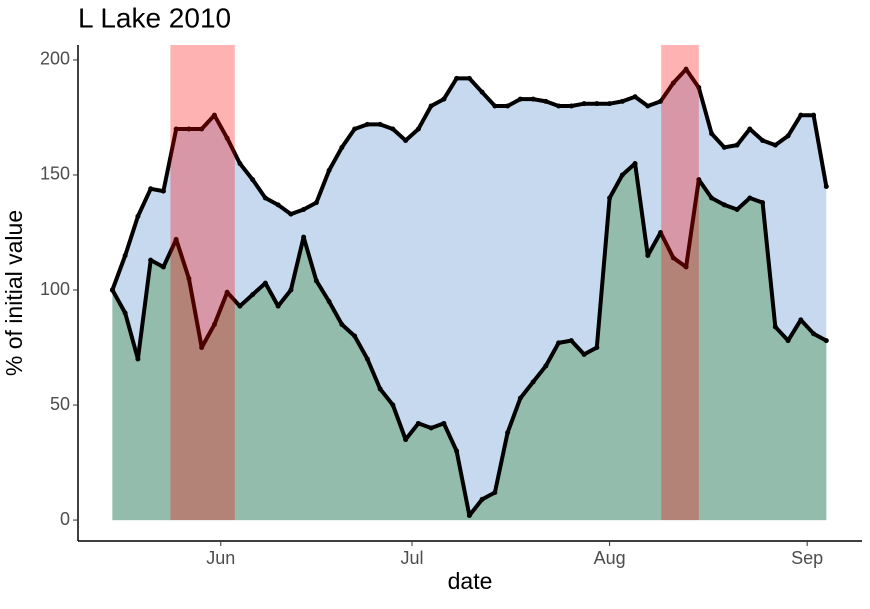 Image resolution: width=870 pixels, height=609 pixels. I want to click on y-axis-label: % of initial value, so click(14, 293).